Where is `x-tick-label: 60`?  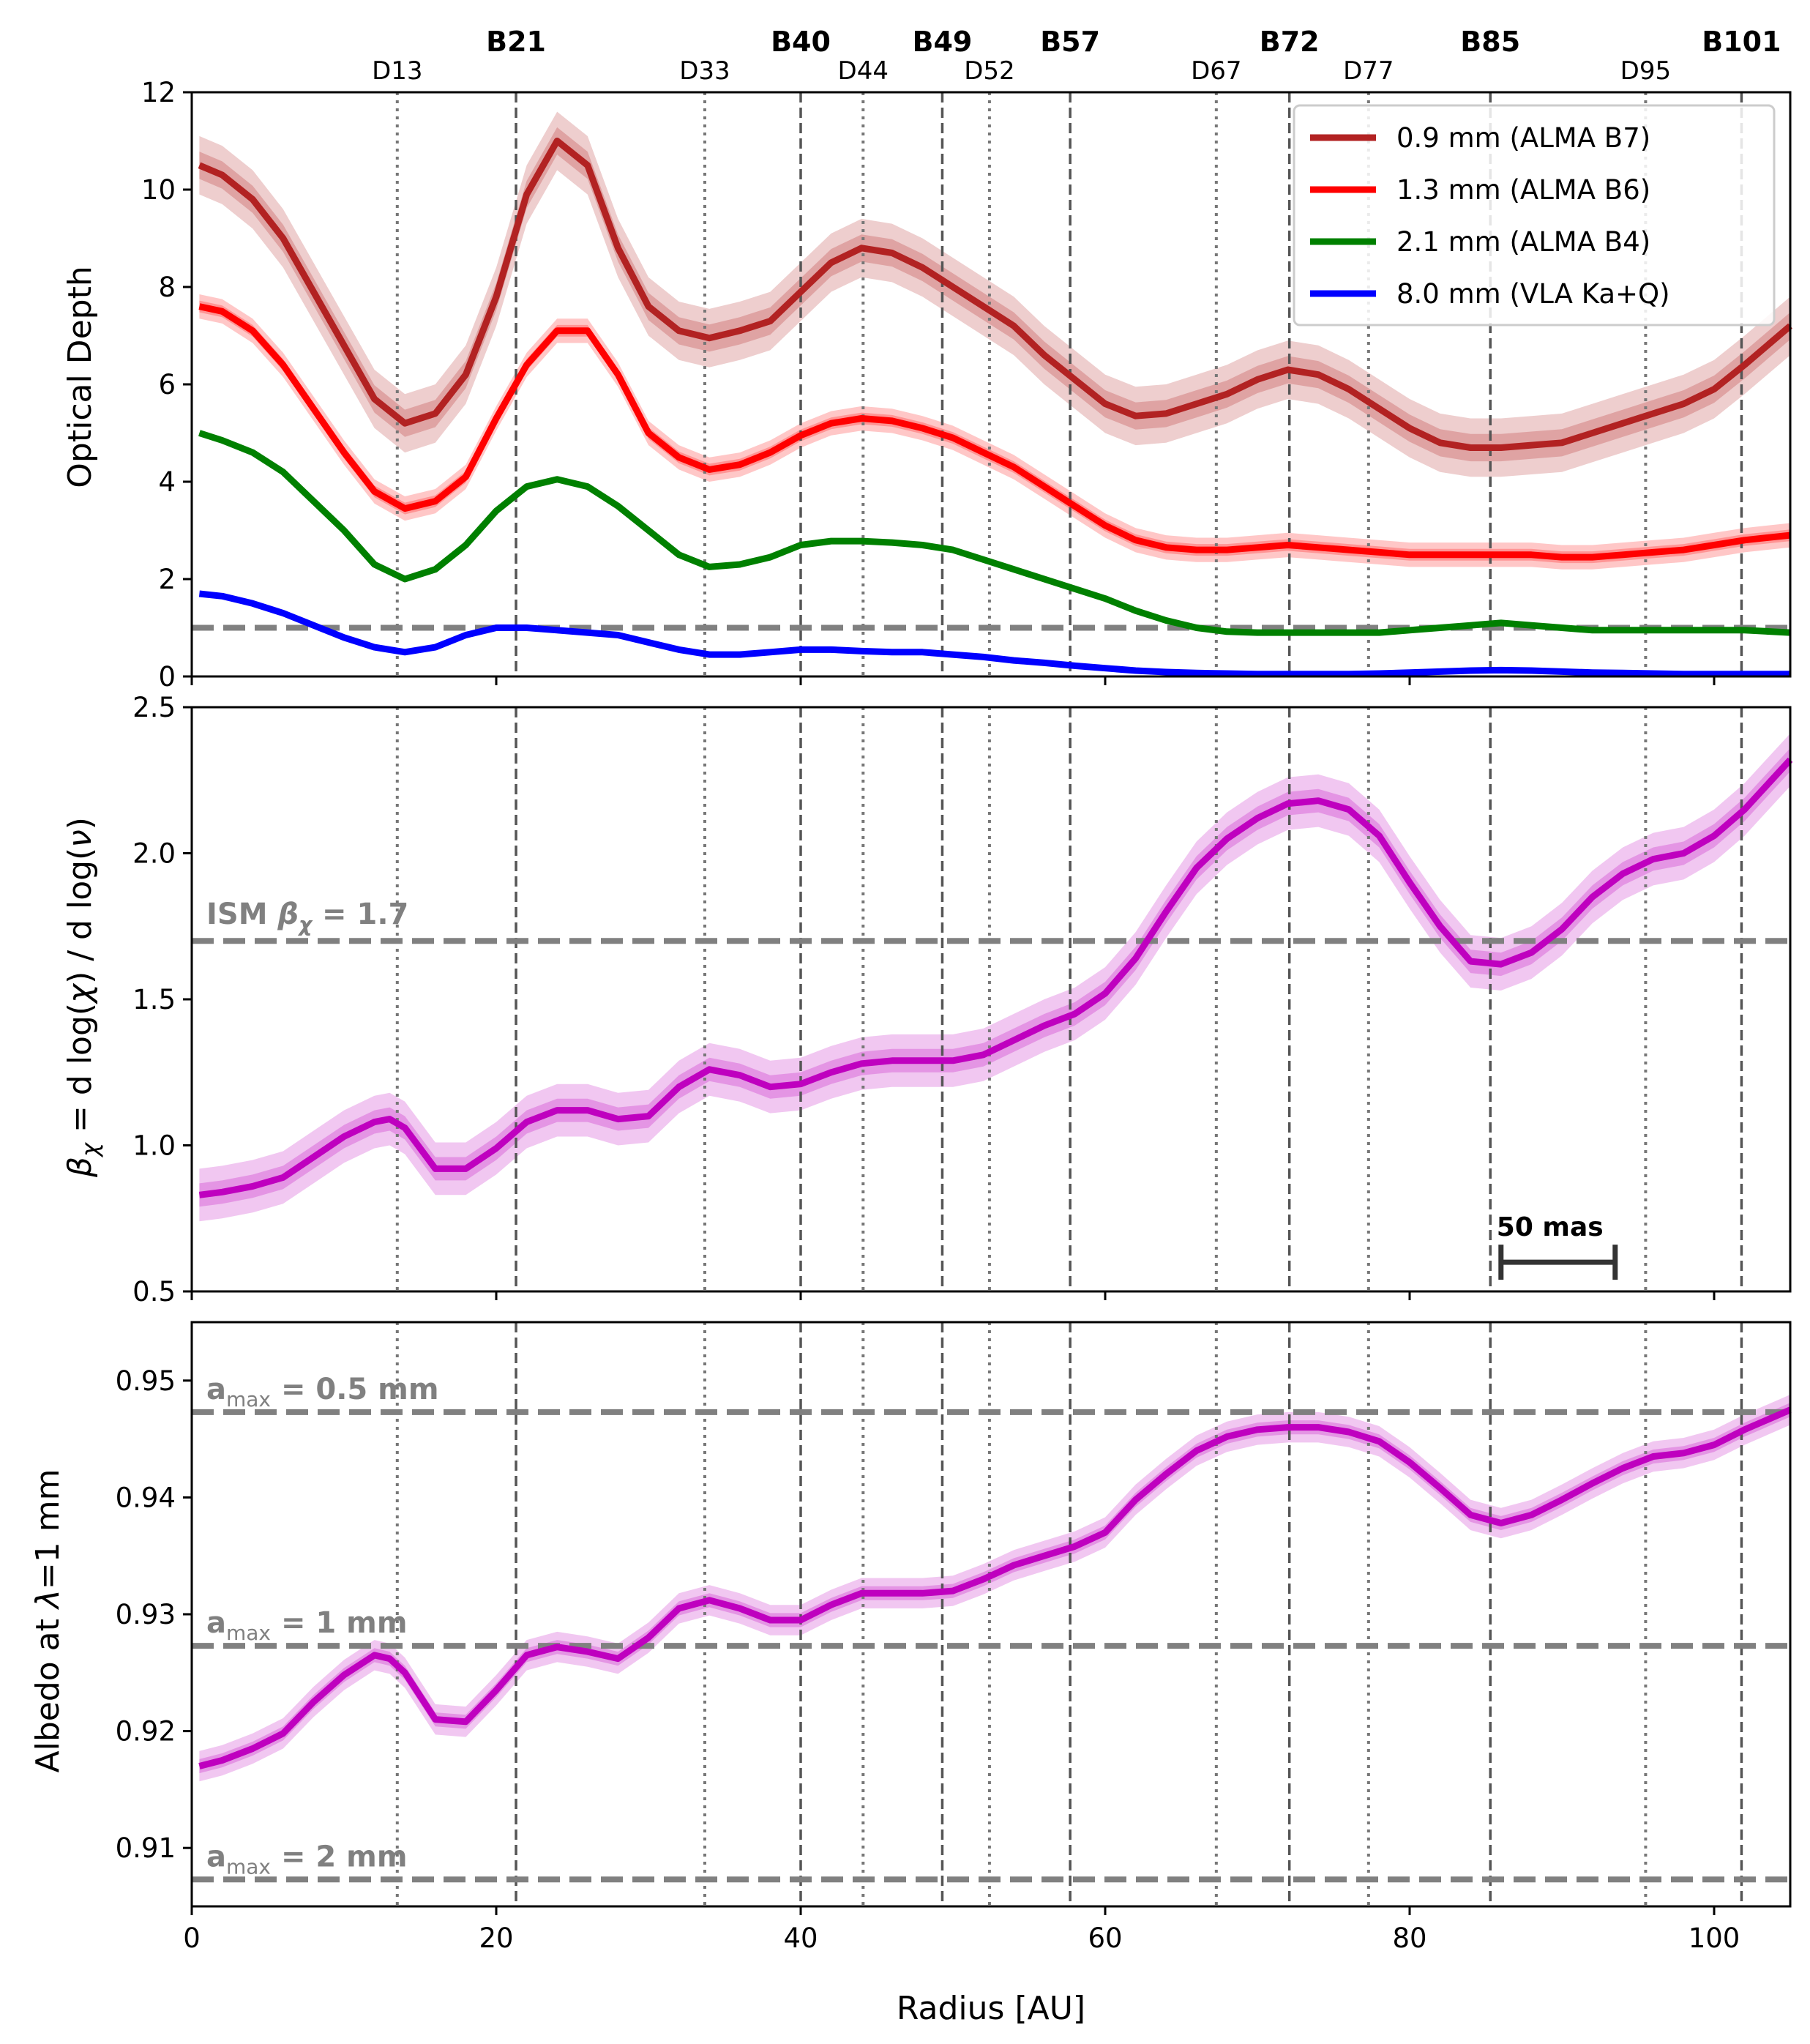 x-tick-label: 60 is located at coordinates (1105, 1938).